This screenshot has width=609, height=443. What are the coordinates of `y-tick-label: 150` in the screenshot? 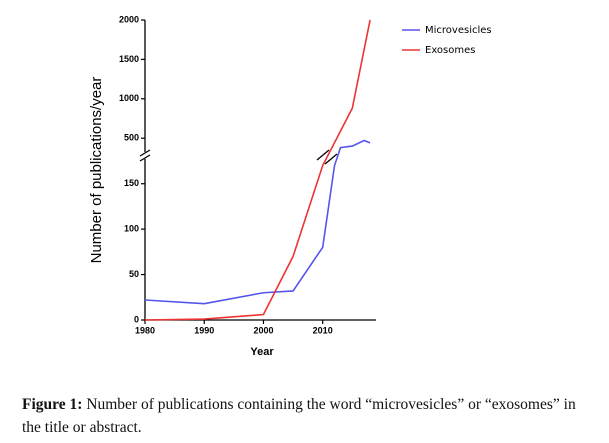 It's located at (131, 183).